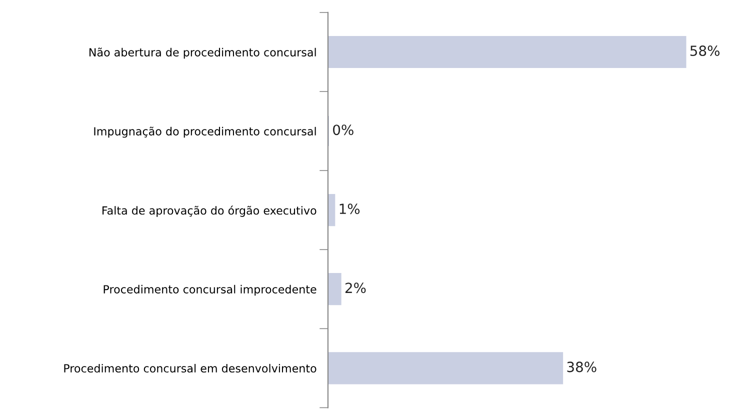  I want to click on y-tick-label: Procedimento concursal em desenvolvimento, so click(190, 368).